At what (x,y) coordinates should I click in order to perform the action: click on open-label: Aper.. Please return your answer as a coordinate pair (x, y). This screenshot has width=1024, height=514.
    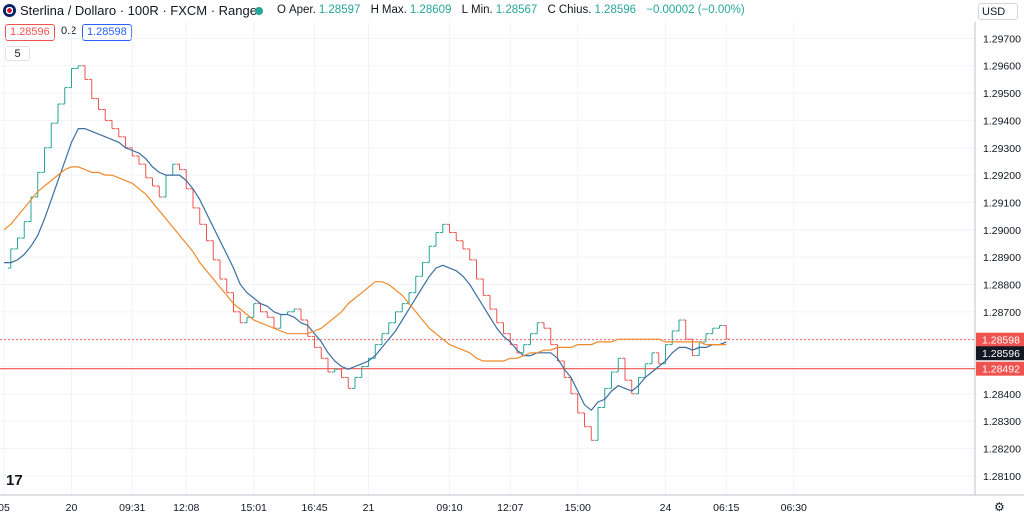
    Looking at the image, I should click on (302, 10).